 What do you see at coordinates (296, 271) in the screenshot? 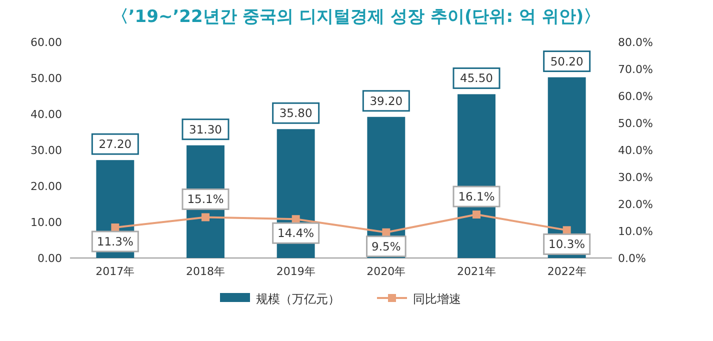
I see `x-tick-label: 2019年` at bounding box center [296, 271].